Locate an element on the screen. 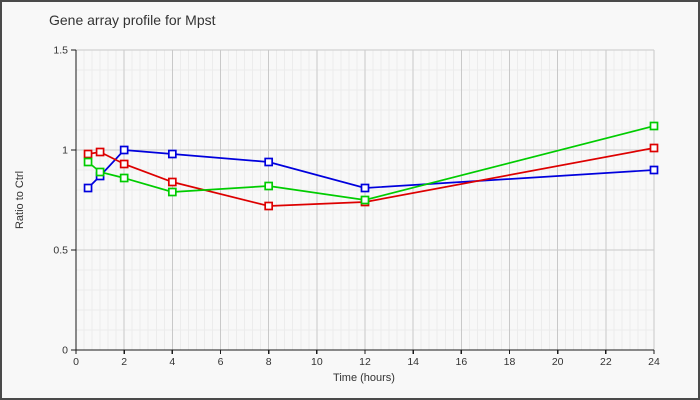 The height and width of the screenshot is (400, 700). svg-text: 8 is located at coordinates (269, 362).